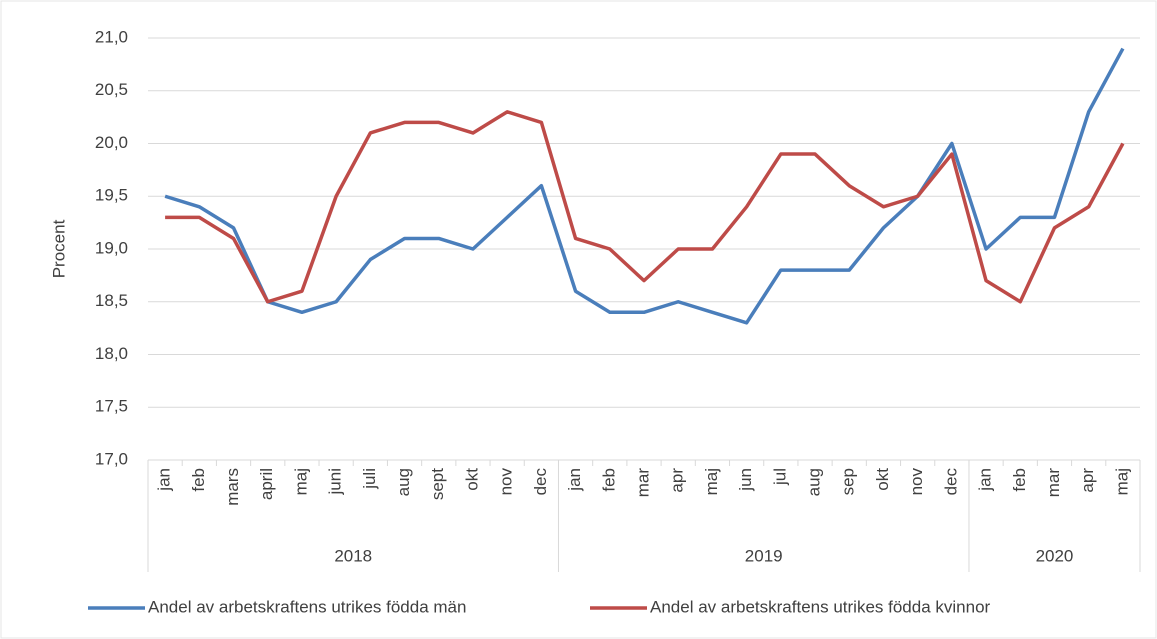 The height and width of the screenshot is (639, 1157). Describe the element at coordinates (745, 480) in the screenshot. I see `x-tick-label: jun` at that location.